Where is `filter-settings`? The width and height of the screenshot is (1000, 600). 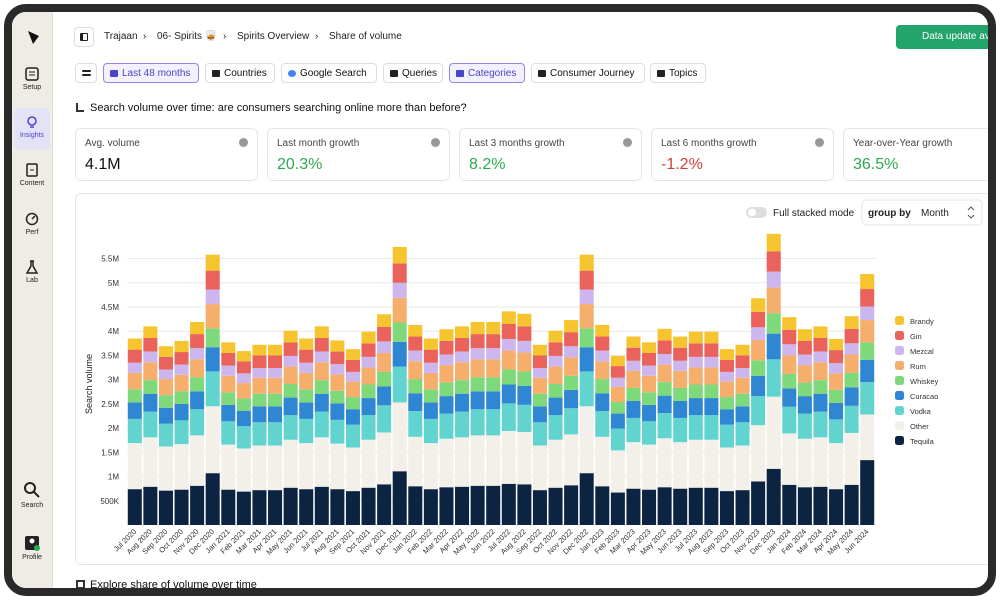
filter-settings is located at coordinates (86, 73).